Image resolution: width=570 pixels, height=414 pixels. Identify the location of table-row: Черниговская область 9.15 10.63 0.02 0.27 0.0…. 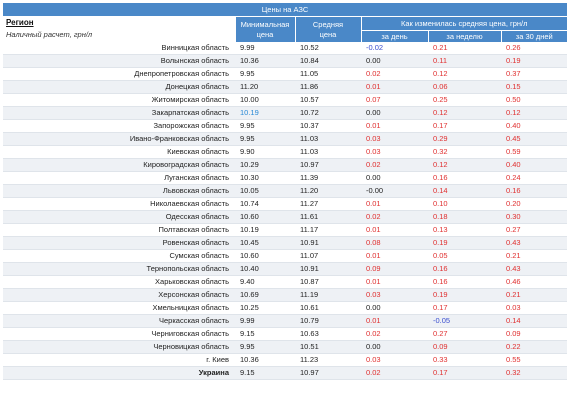
(285, 334).